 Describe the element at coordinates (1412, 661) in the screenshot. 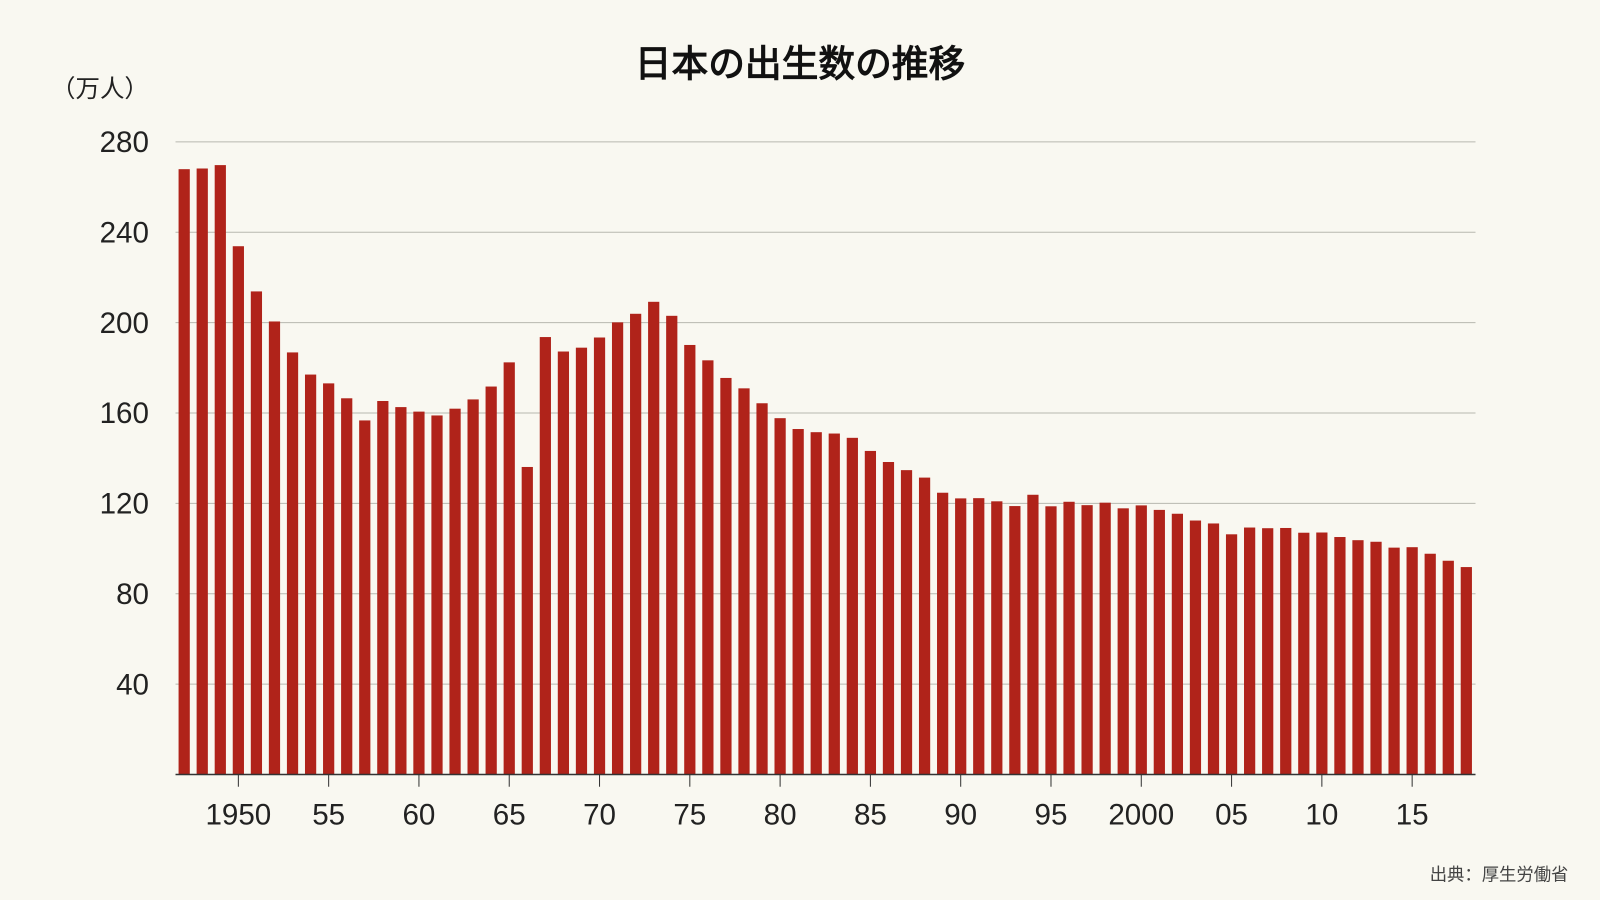

I see `bar-2015` at that location.